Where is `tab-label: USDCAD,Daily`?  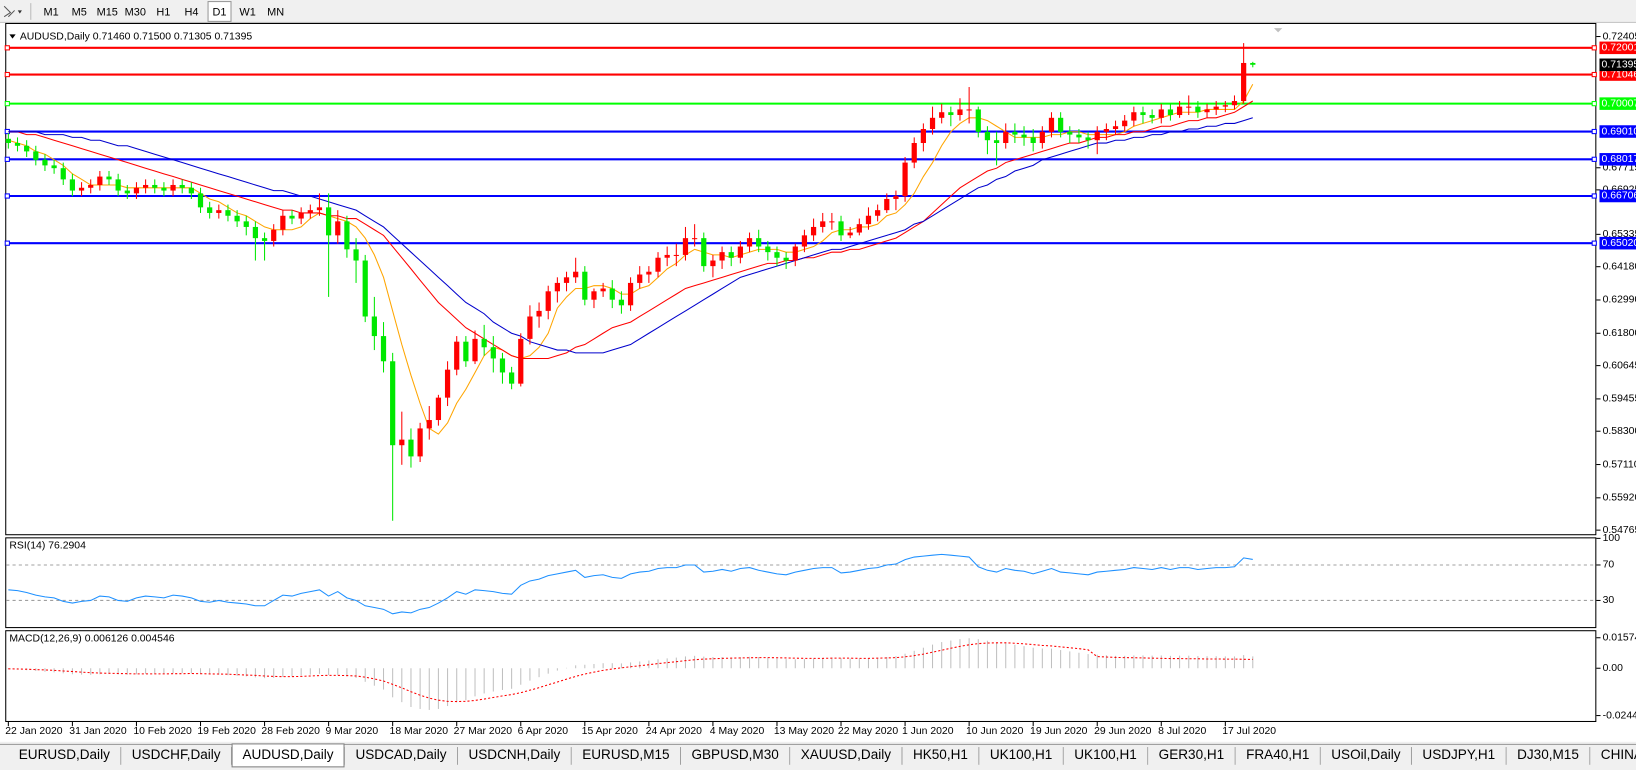
tab-label: USDCAD,Daily is located at coordinates (401, 754).